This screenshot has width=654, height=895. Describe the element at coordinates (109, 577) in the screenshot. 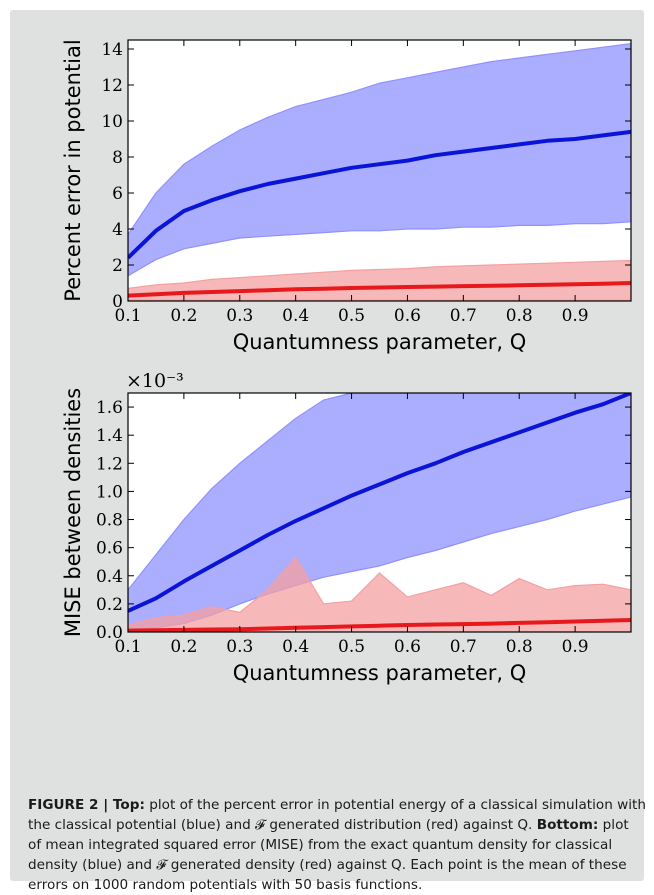

I see `chart2-ytick-label: 0.4` at that location.